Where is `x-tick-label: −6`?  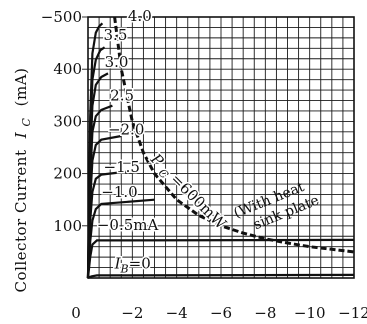
x-tick-label: −6 is located at coordinates (221, 313).